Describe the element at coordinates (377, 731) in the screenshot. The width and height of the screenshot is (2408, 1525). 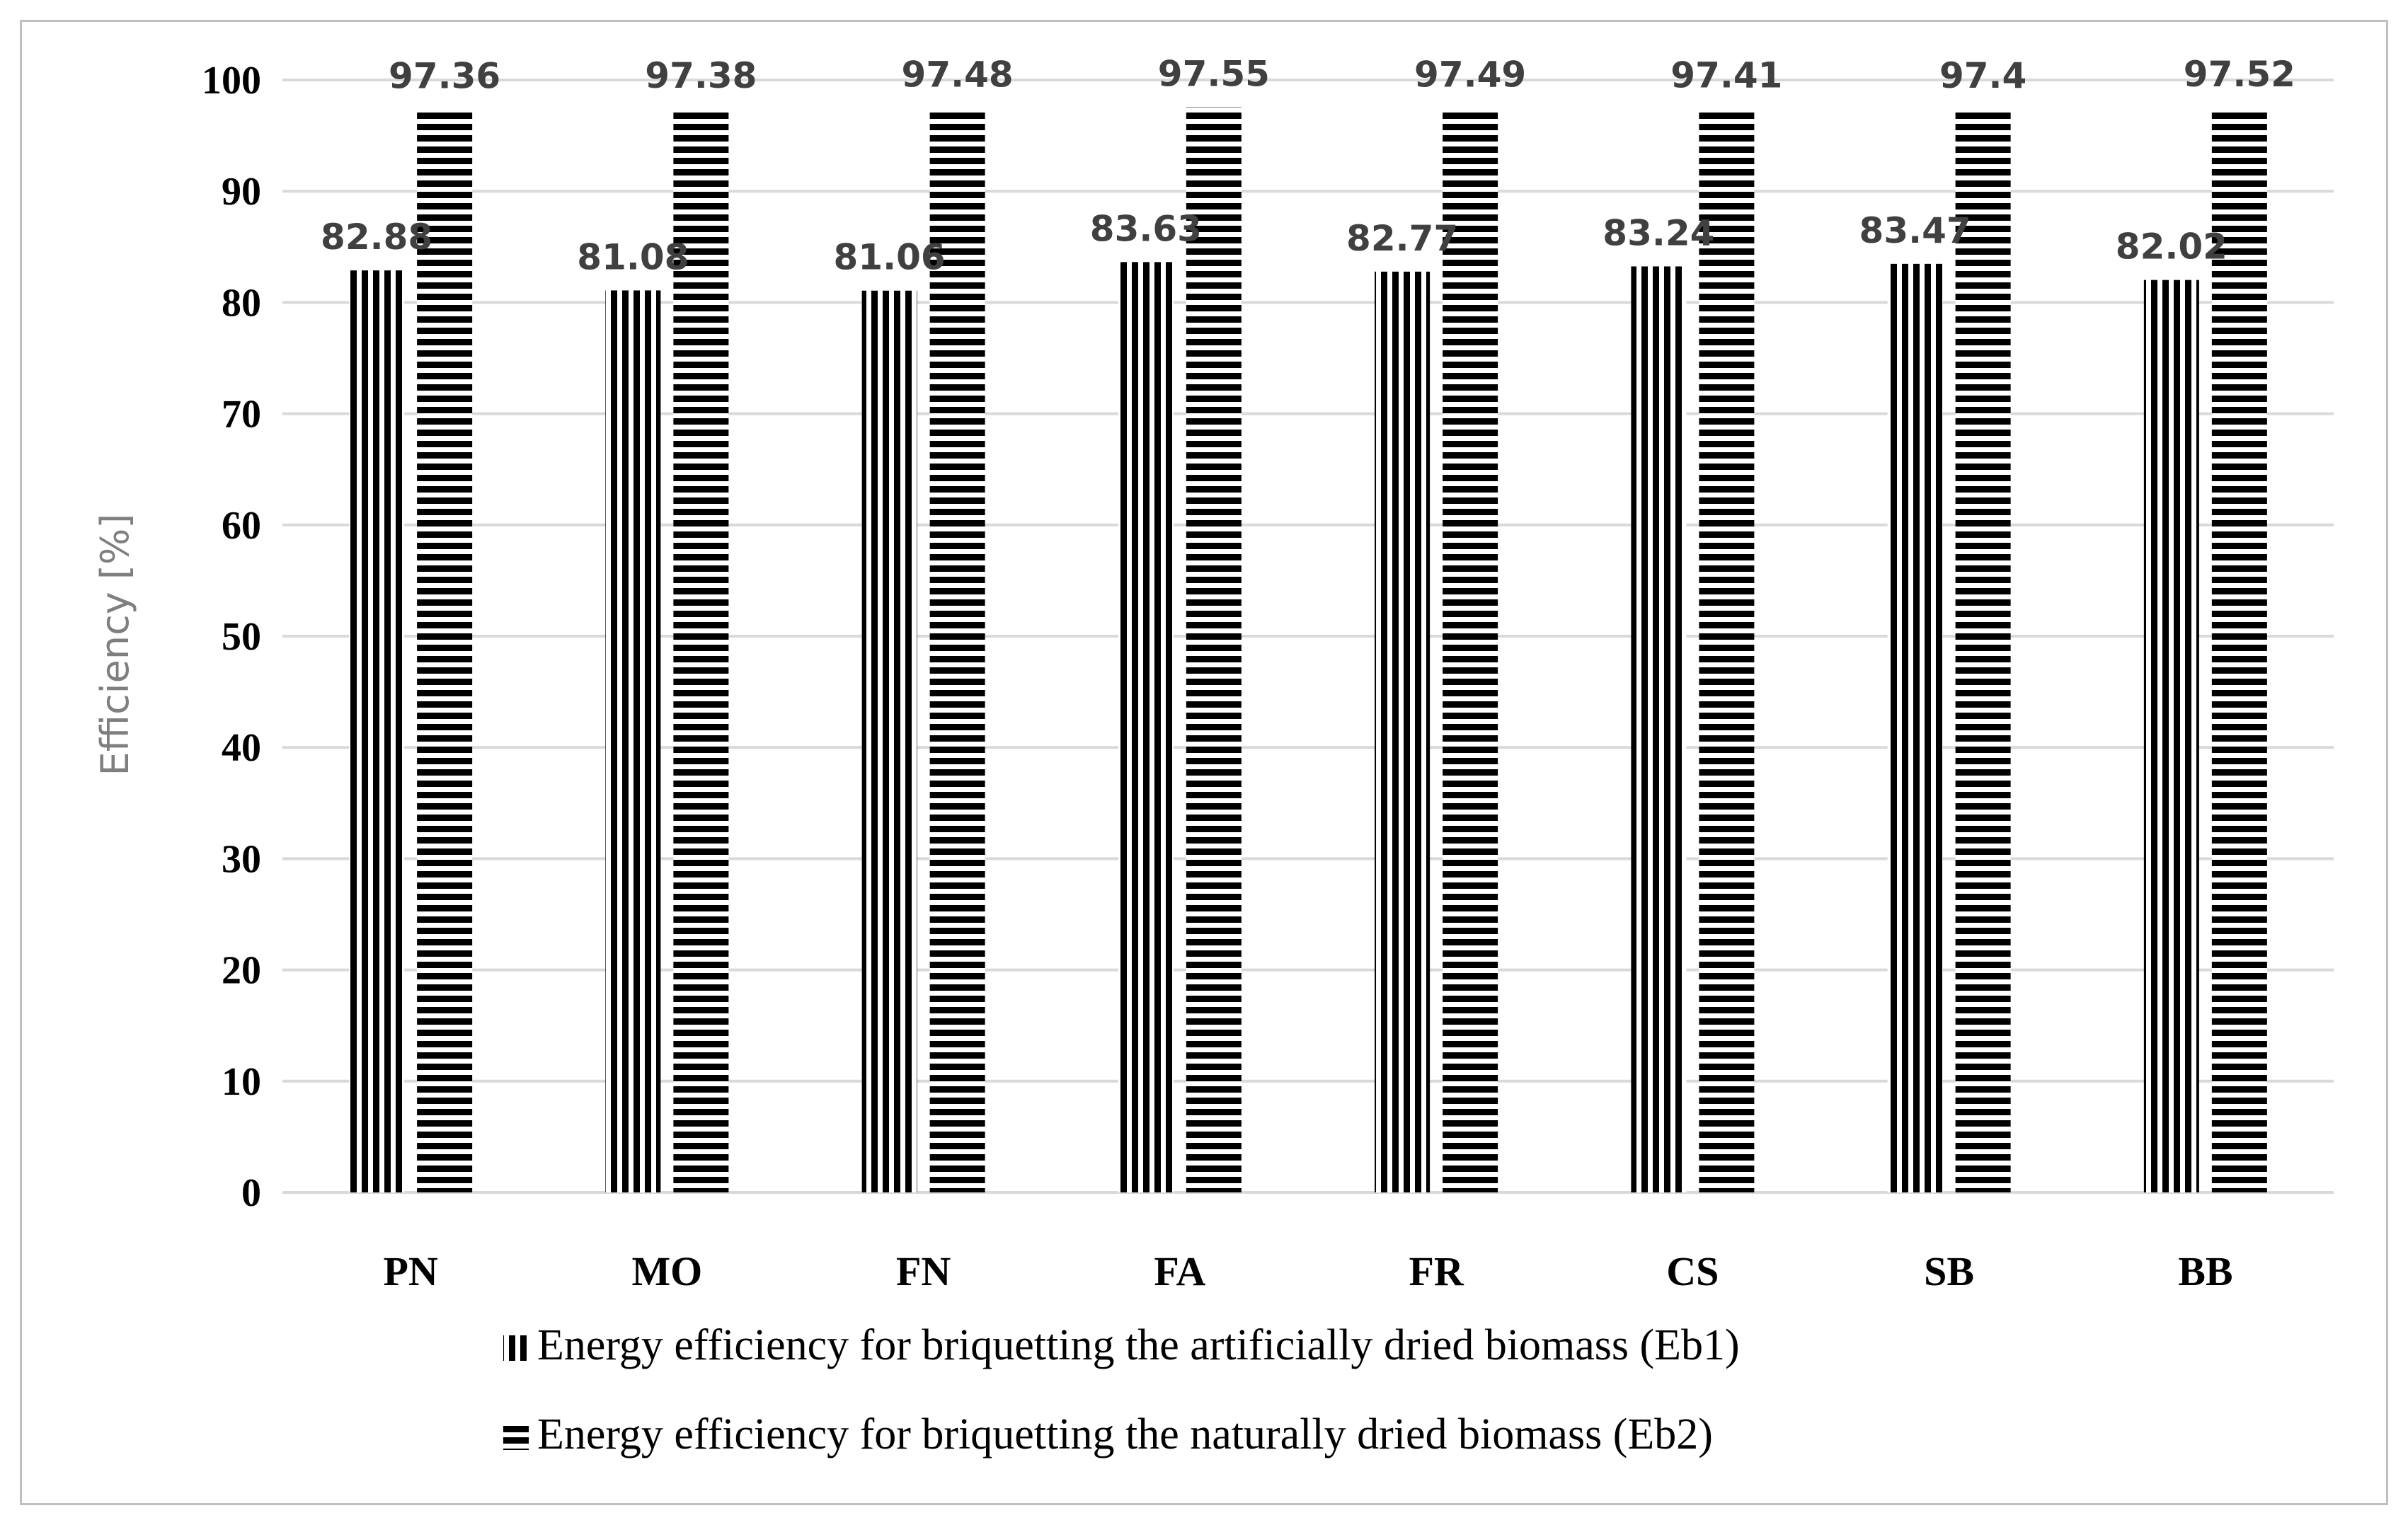
I see `bar-eb1-pn` at that location.